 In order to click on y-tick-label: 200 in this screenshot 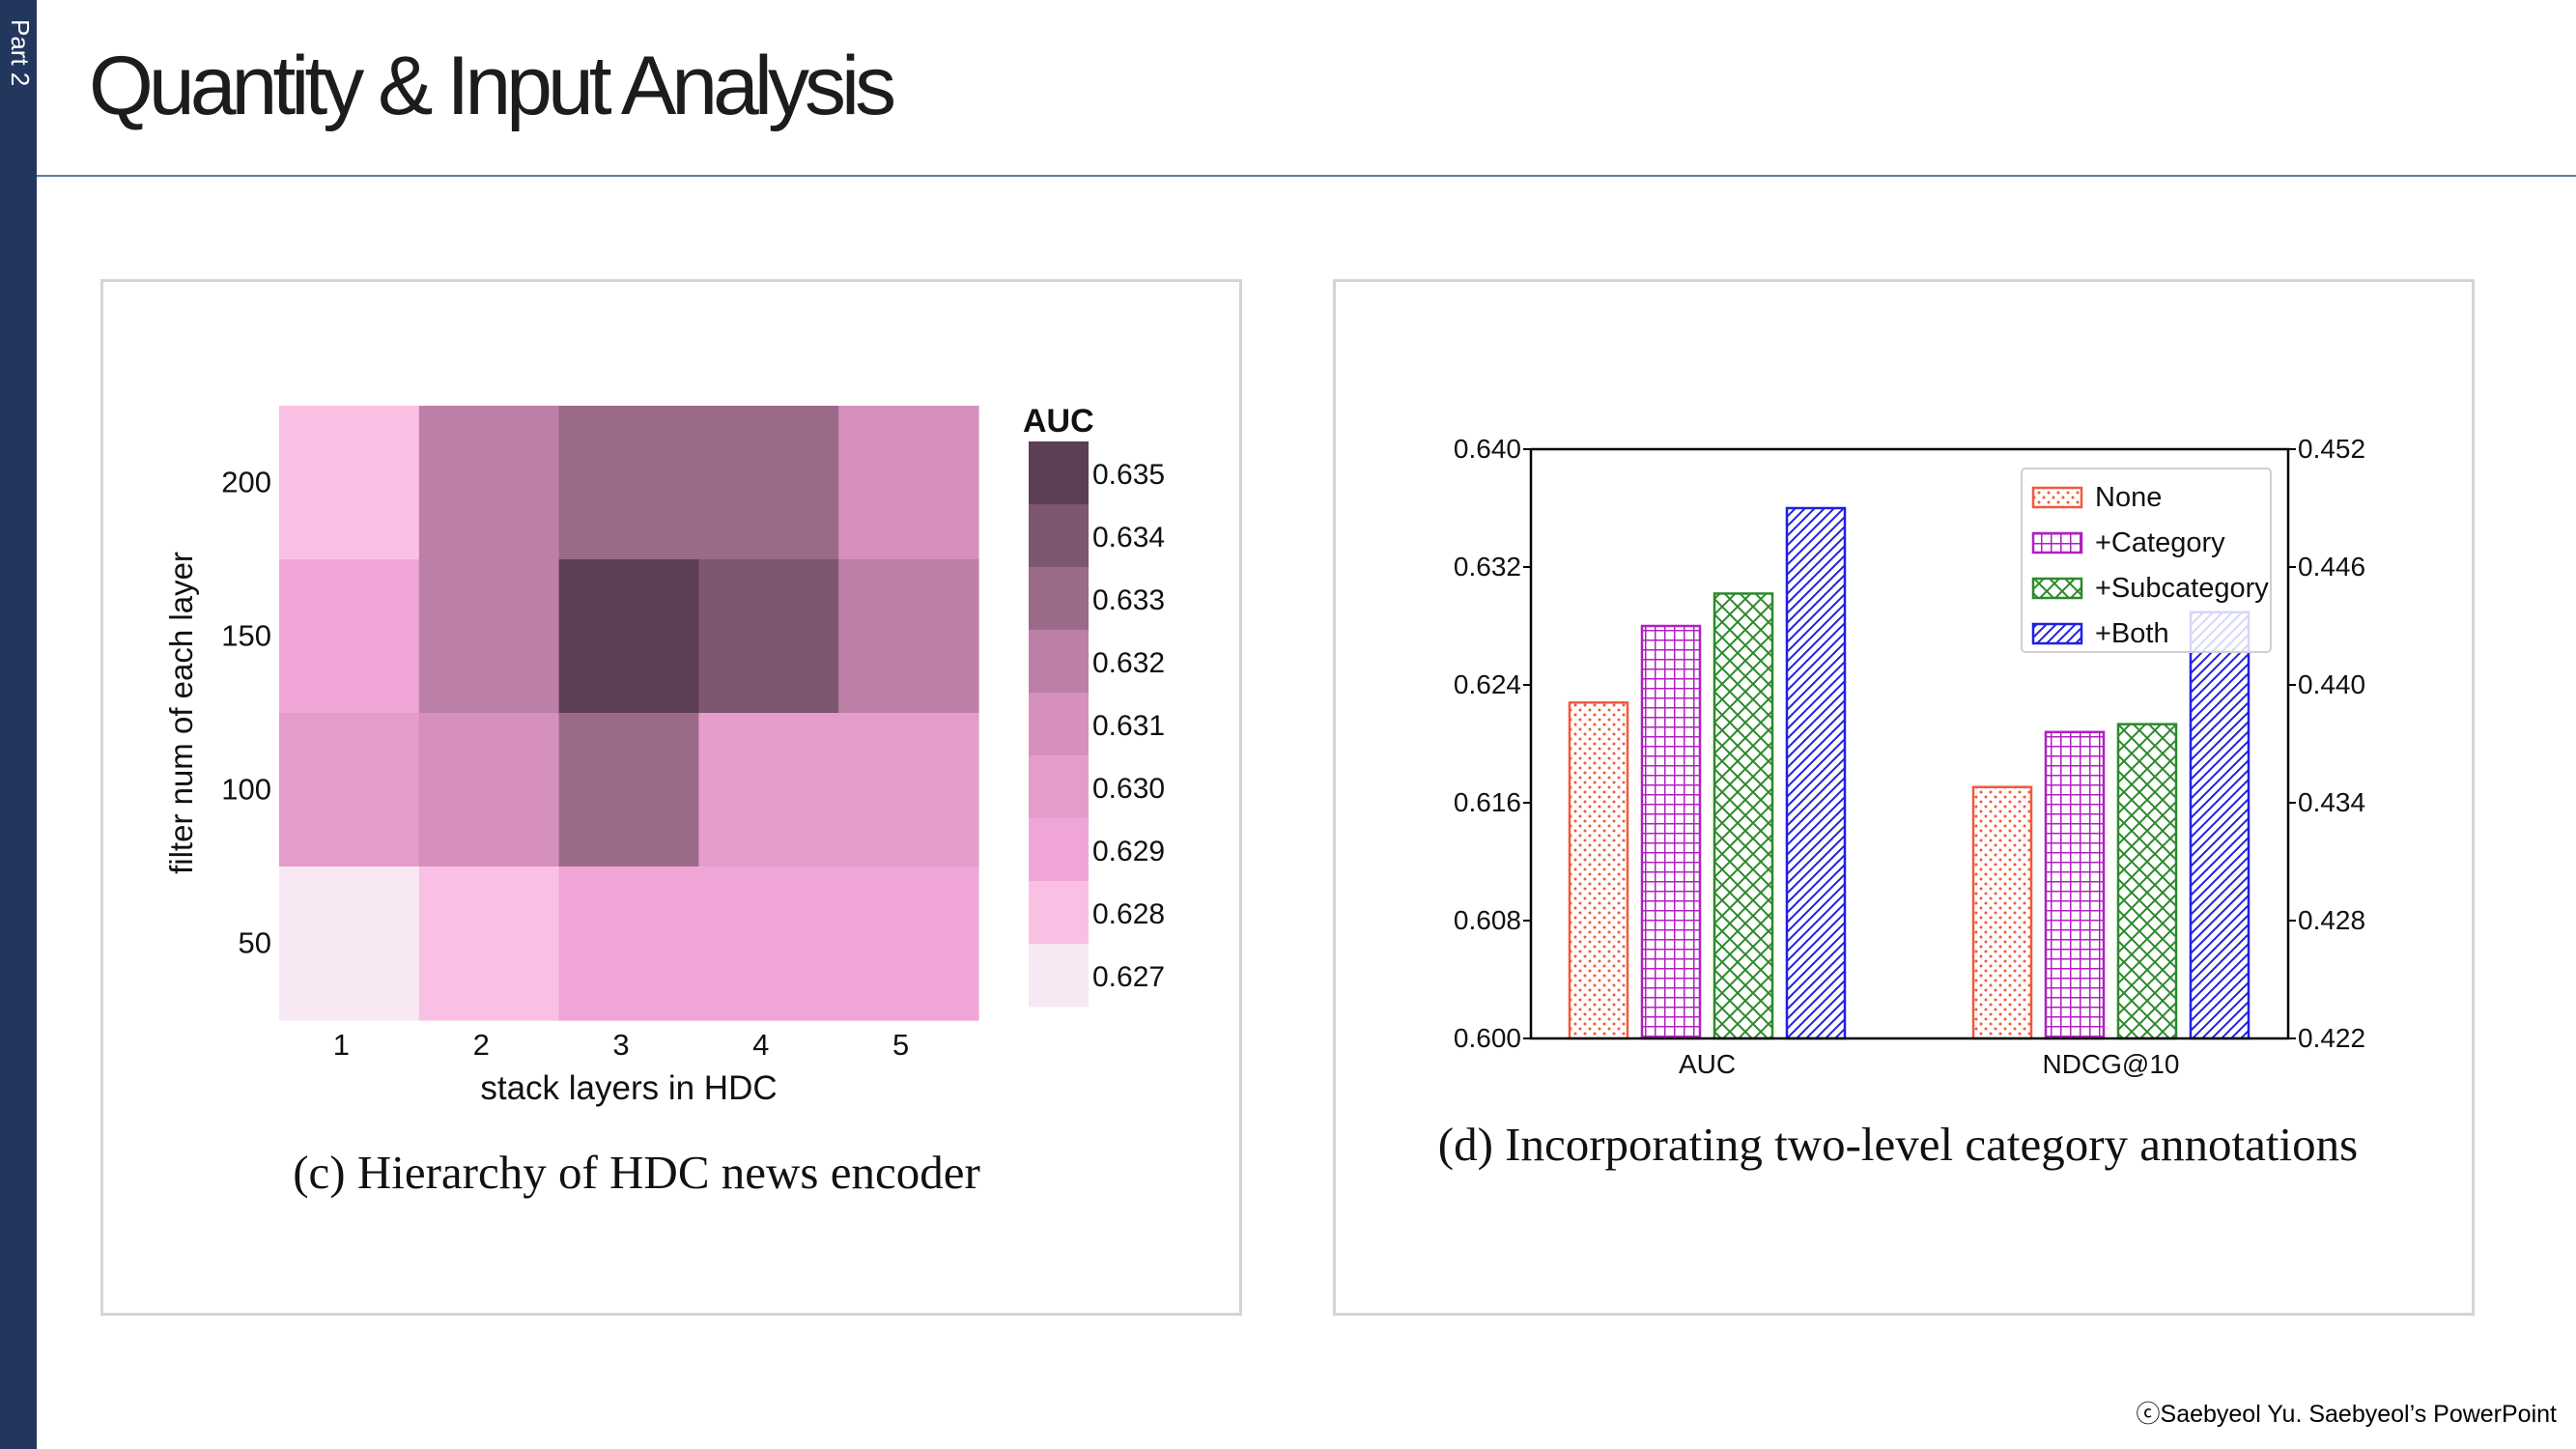, I will do `click(246, 482)`.